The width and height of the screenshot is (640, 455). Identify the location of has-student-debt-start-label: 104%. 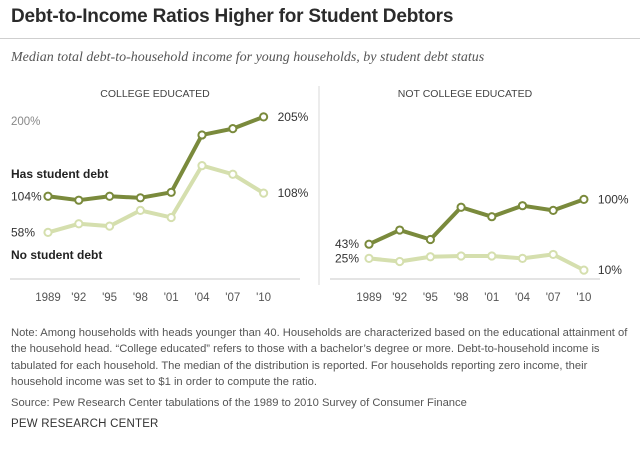
(26, 196).